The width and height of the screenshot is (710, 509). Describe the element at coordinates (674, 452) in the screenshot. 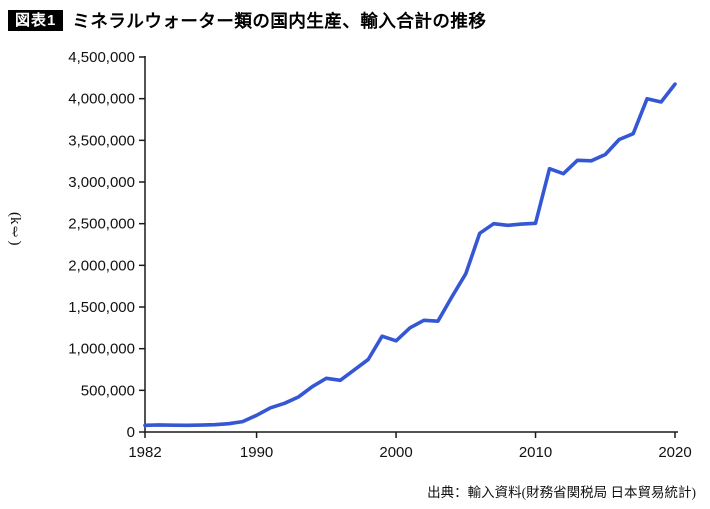

I see `x-tick-label: 2020` at that location.